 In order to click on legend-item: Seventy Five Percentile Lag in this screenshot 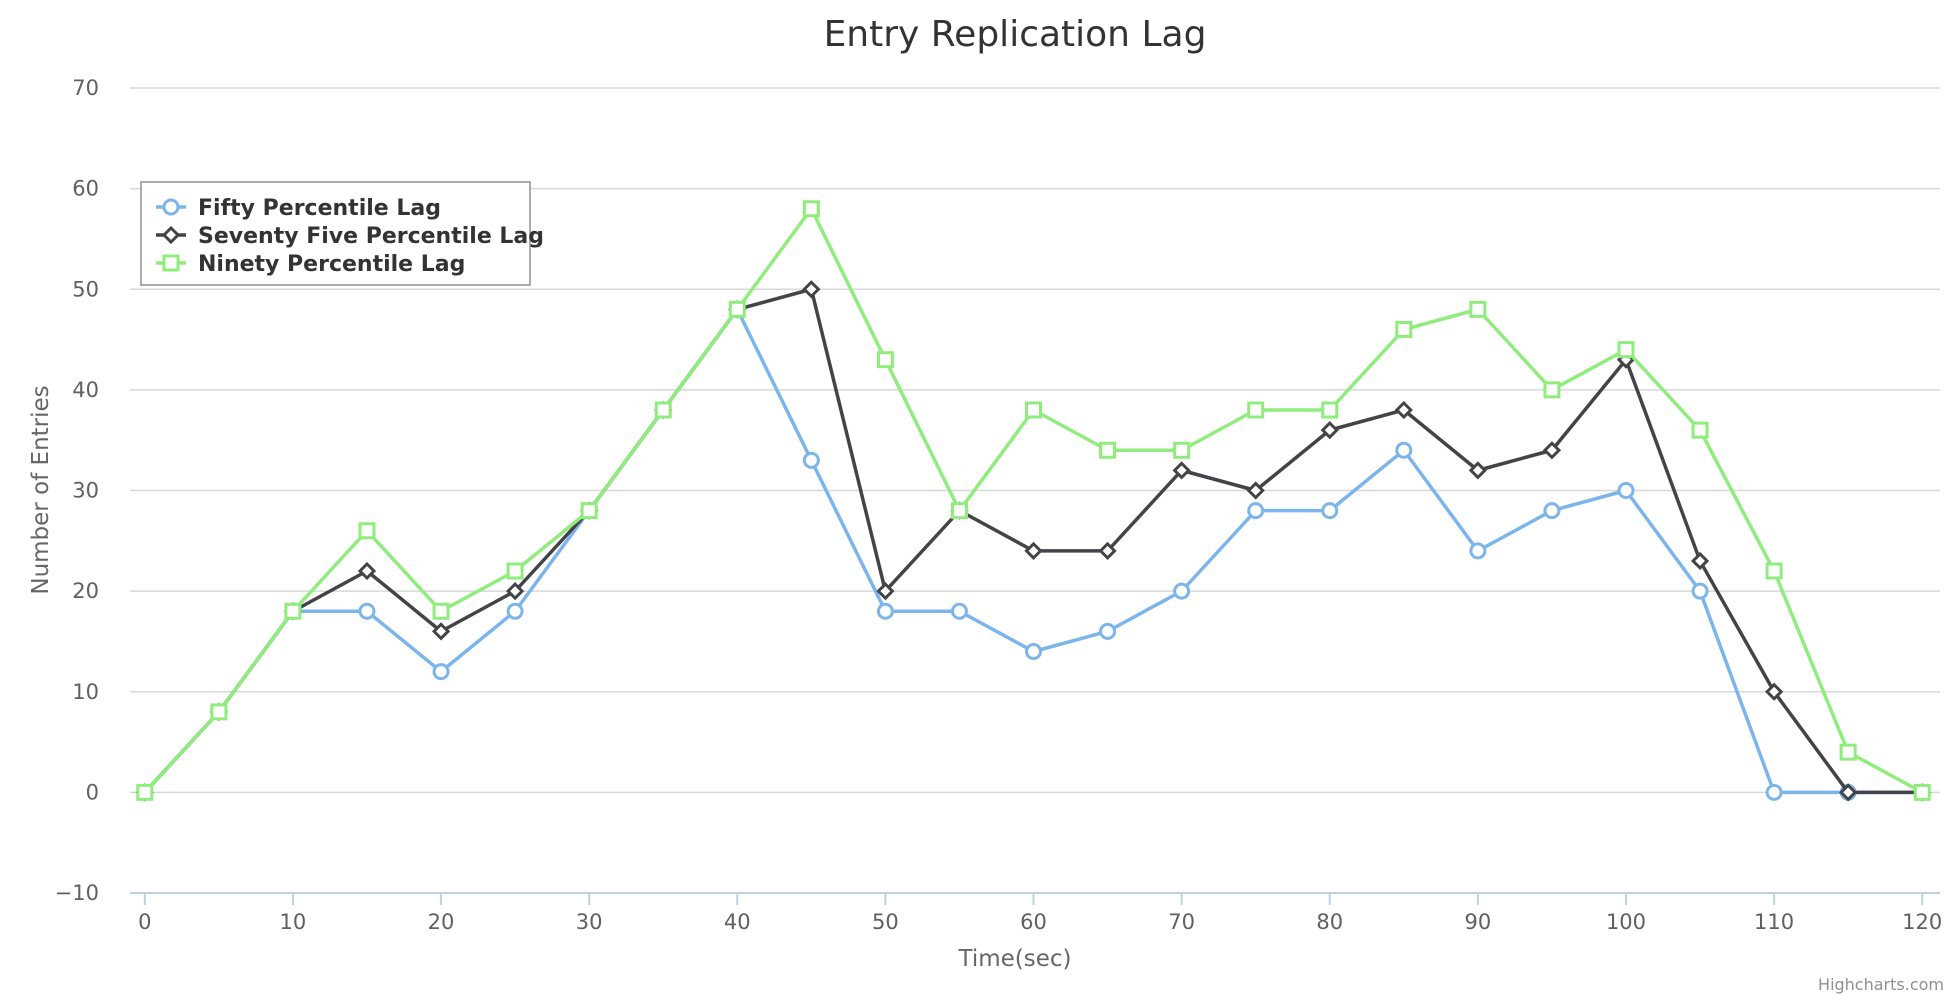, I will do `click(350, 236)`.